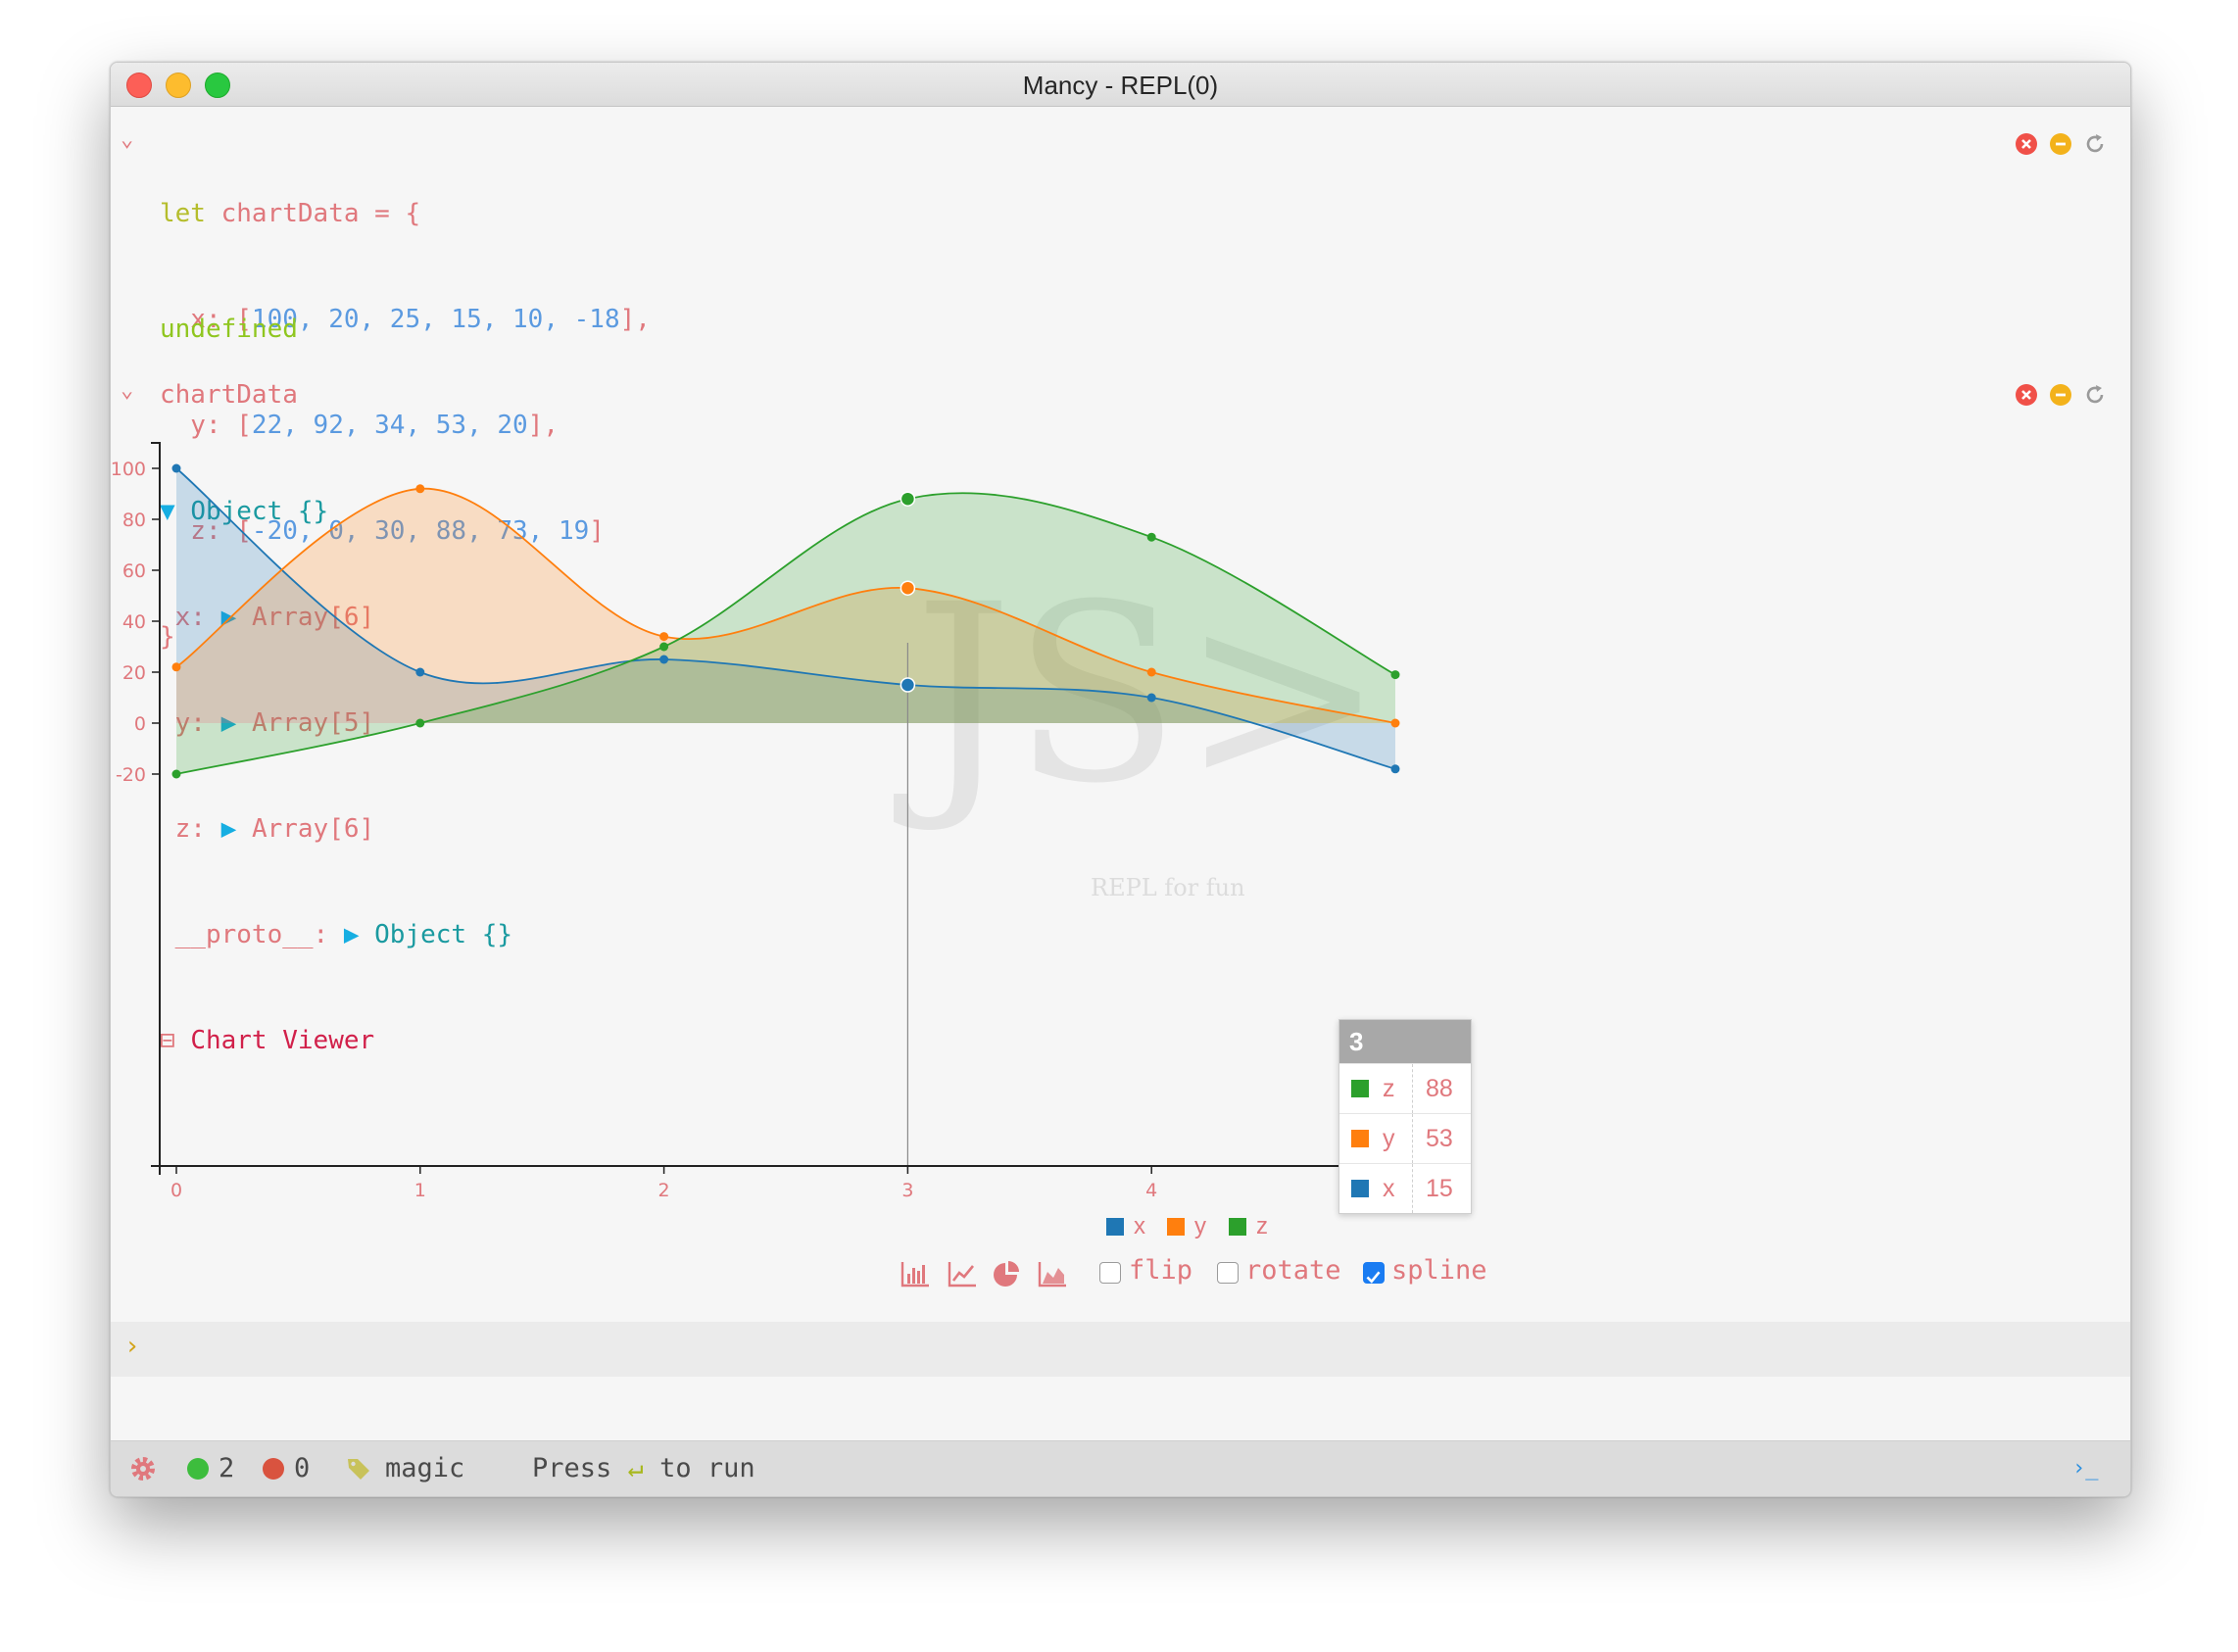 This screenshot has width=2238, height=1652. I want to click on refresh-cell-1-icon, so click(2095, 144).